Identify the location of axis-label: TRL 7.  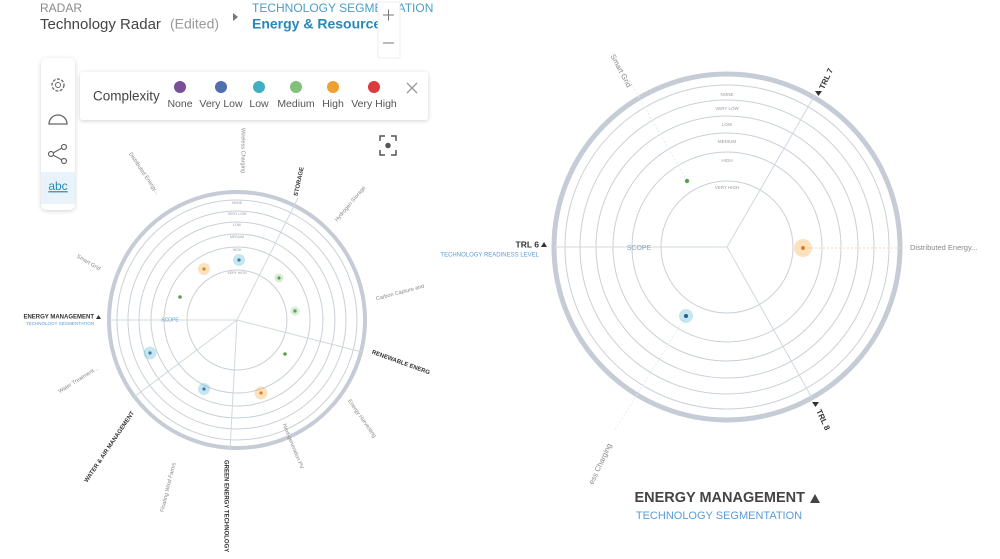
(827, 78).